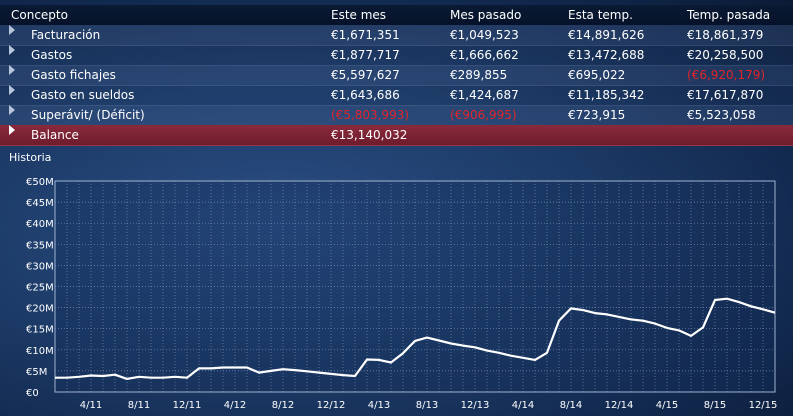 Image resolution: width=793 pixels, height=416 pixels. I want to click on row-value: €289,855, so click(479, 75).